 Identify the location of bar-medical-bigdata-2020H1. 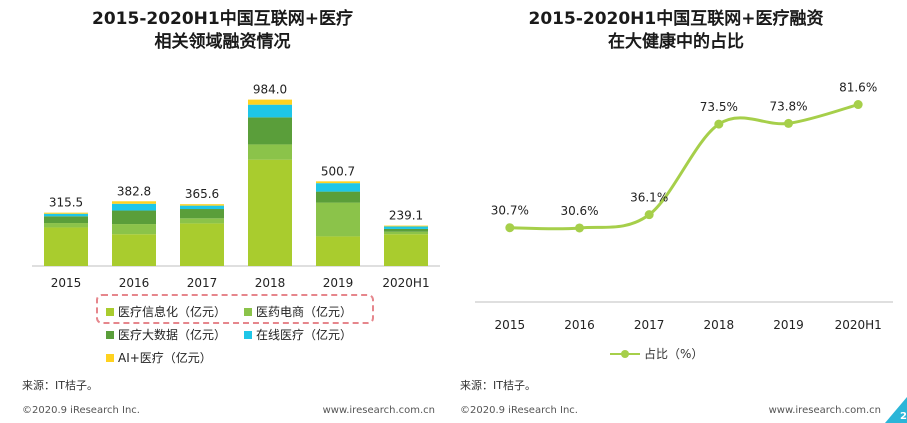
(406, 230).